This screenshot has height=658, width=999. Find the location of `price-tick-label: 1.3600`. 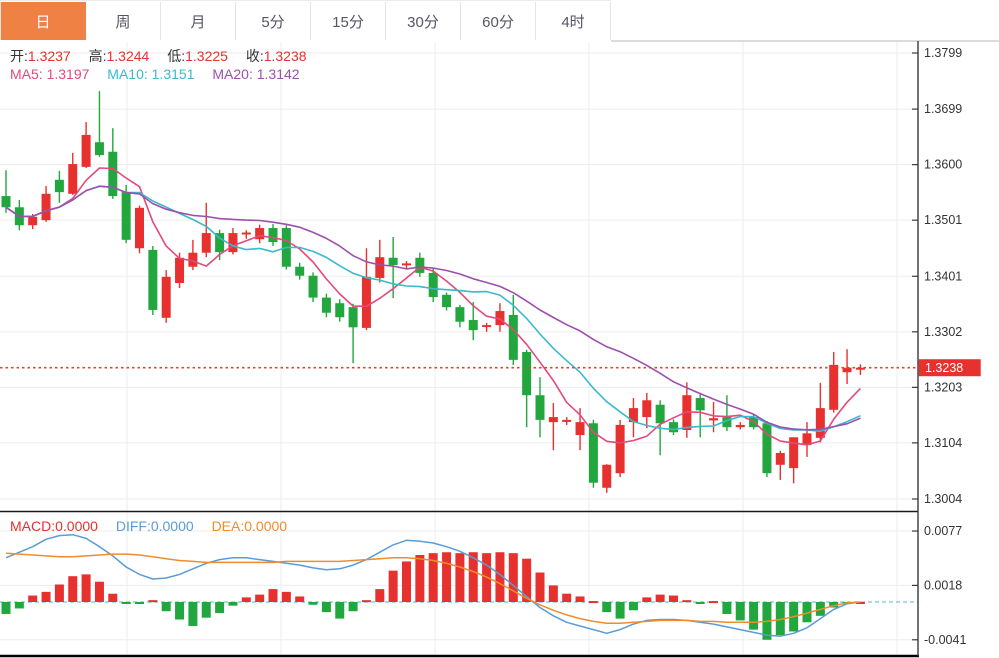

price-tick-label: 1.3600 is located at coordinates (943, 165).